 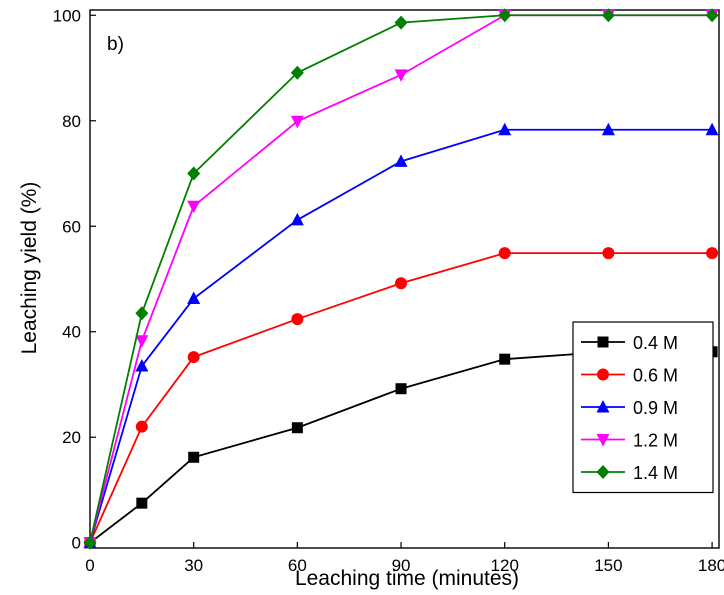 I want to click on x-tick-label: 30, so click(x=193, y=565).